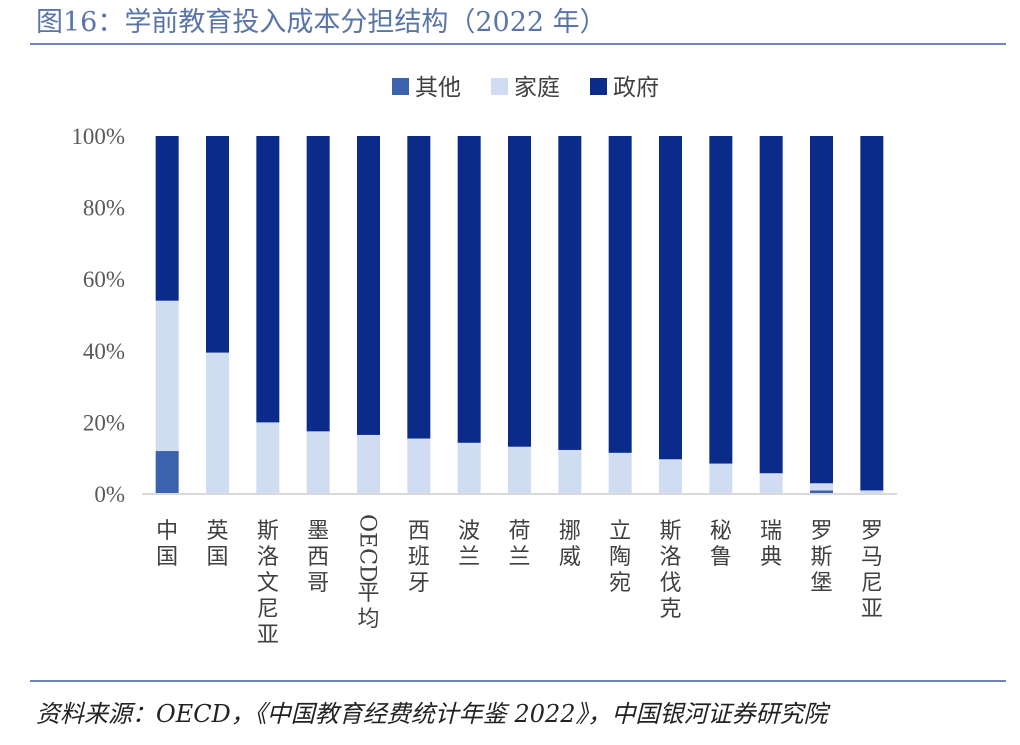 This screenshot has width=1020, height=745. Describe the element at coordinates (721, 300) in the screenshot. I see `bar-segment-政府-秘鲁` at that location.